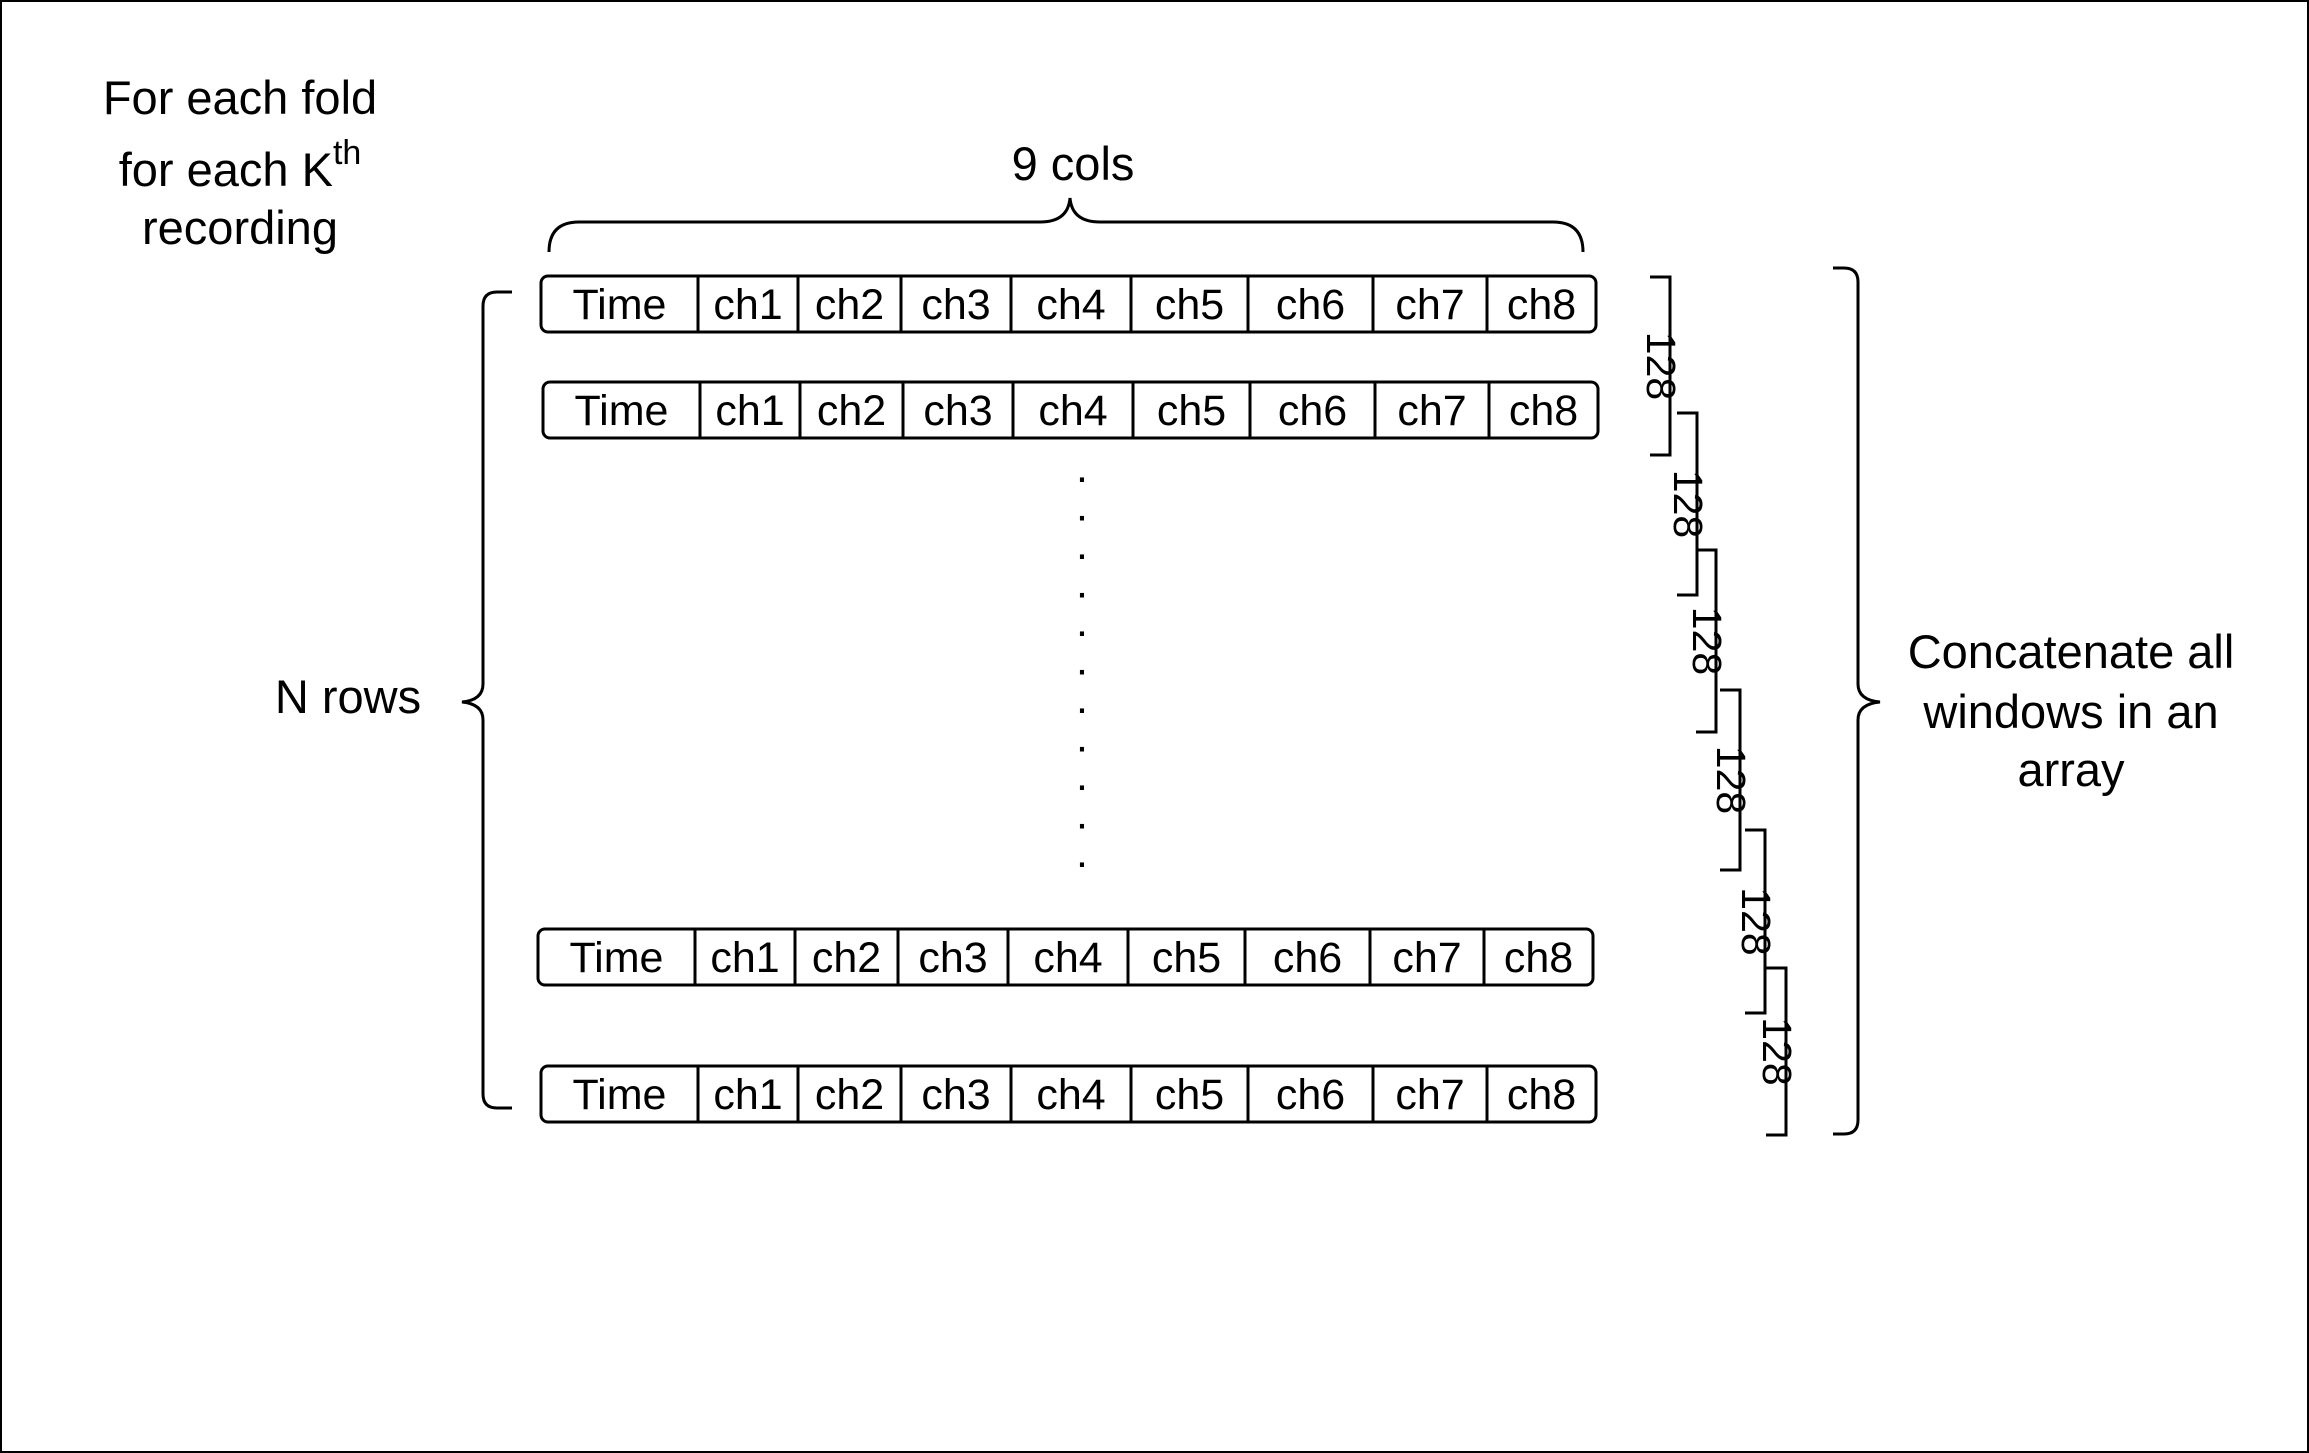 The image size is (2309, 1453). I want to click on rows-brace, so click(486, 700).